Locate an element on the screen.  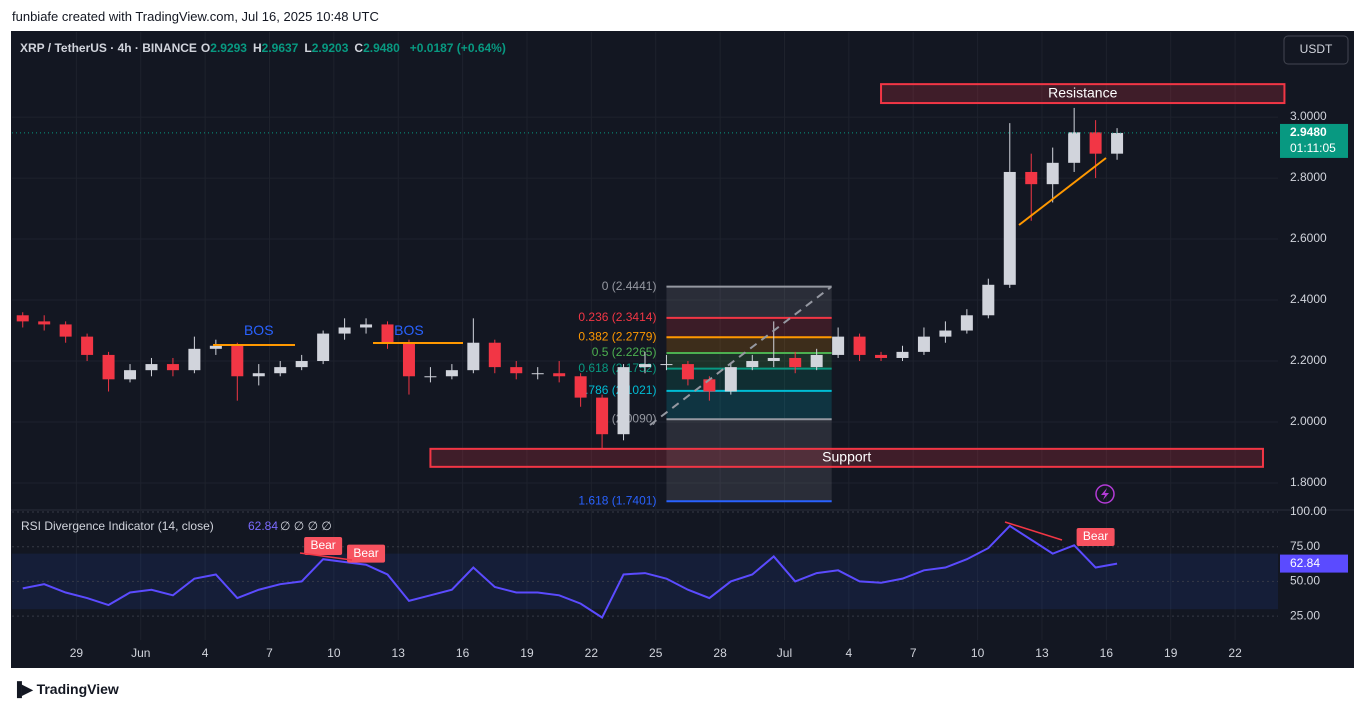
bear-tag is located at coordinates (1095, 536).